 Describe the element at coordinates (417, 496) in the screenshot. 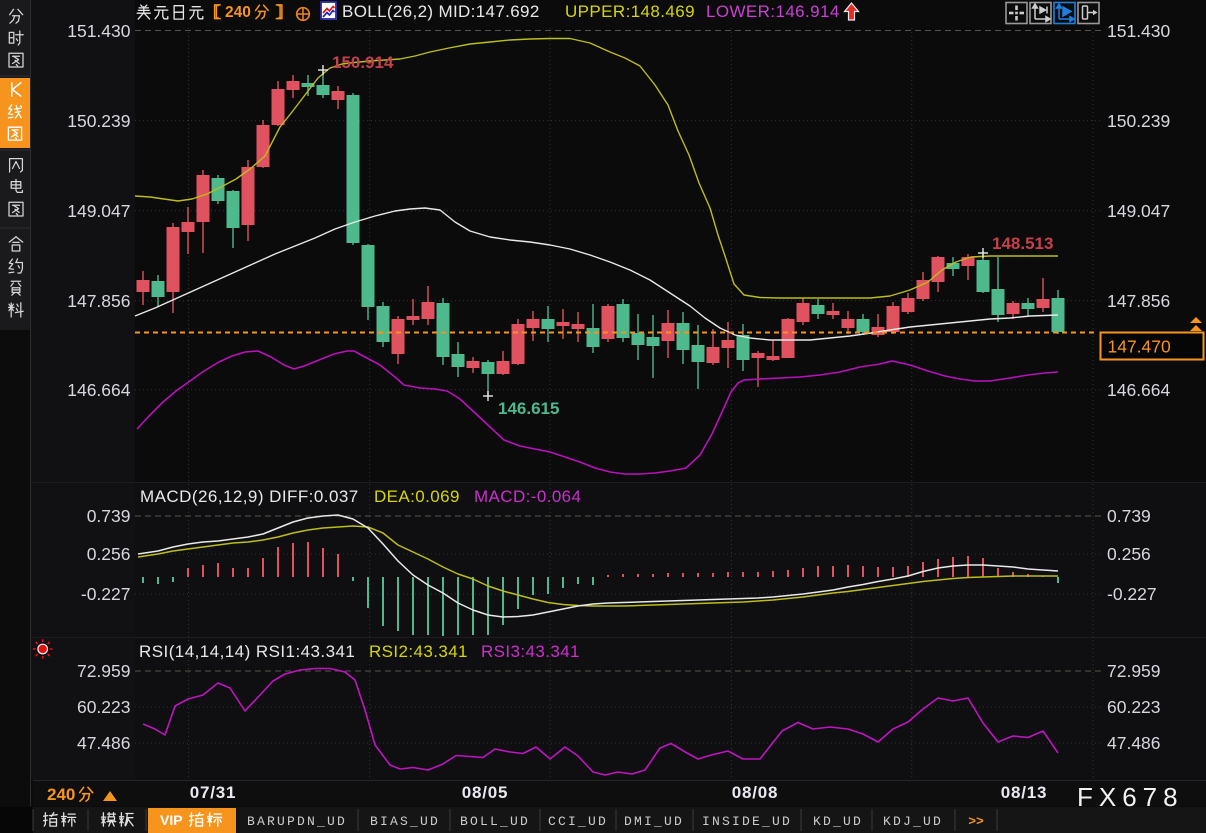

I see `svg-text: DEA:0.069` at that location.